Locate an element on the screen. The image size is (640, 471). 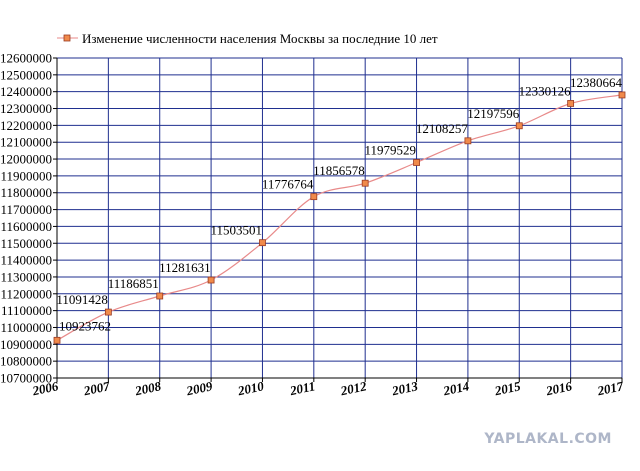
data-point-2014 is located at coordinates (468, 141).